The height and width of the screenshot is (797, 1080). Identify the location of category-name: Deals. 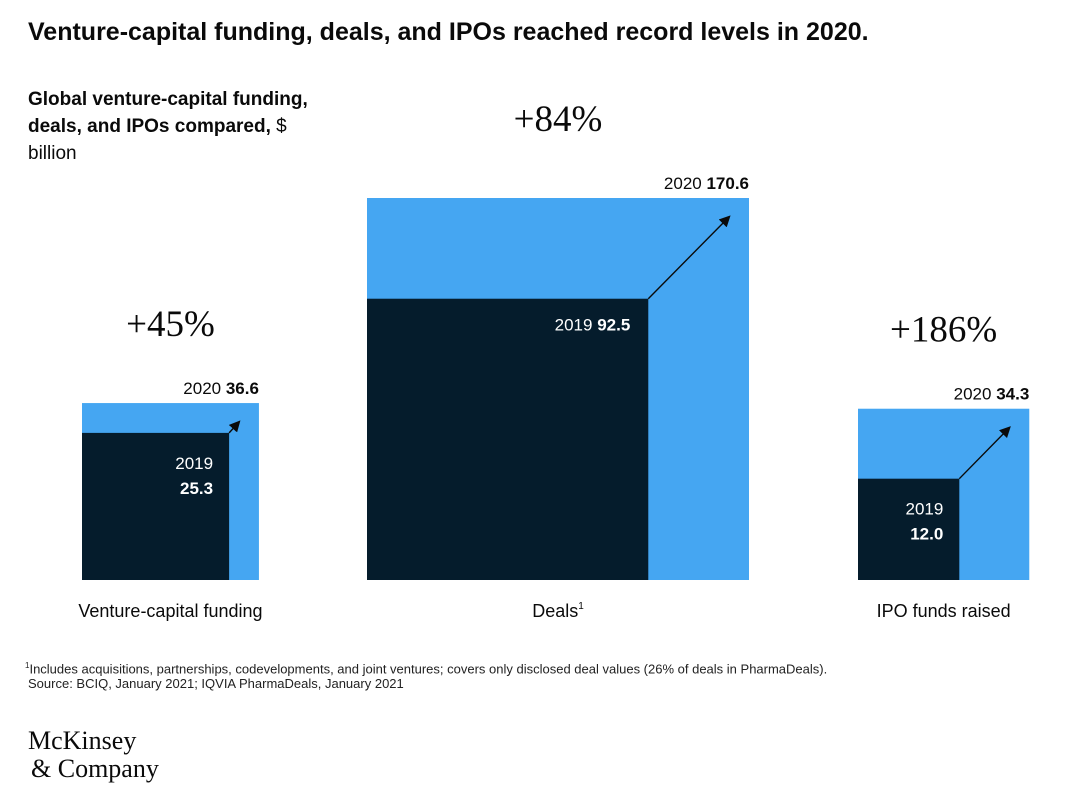
(555, 611).